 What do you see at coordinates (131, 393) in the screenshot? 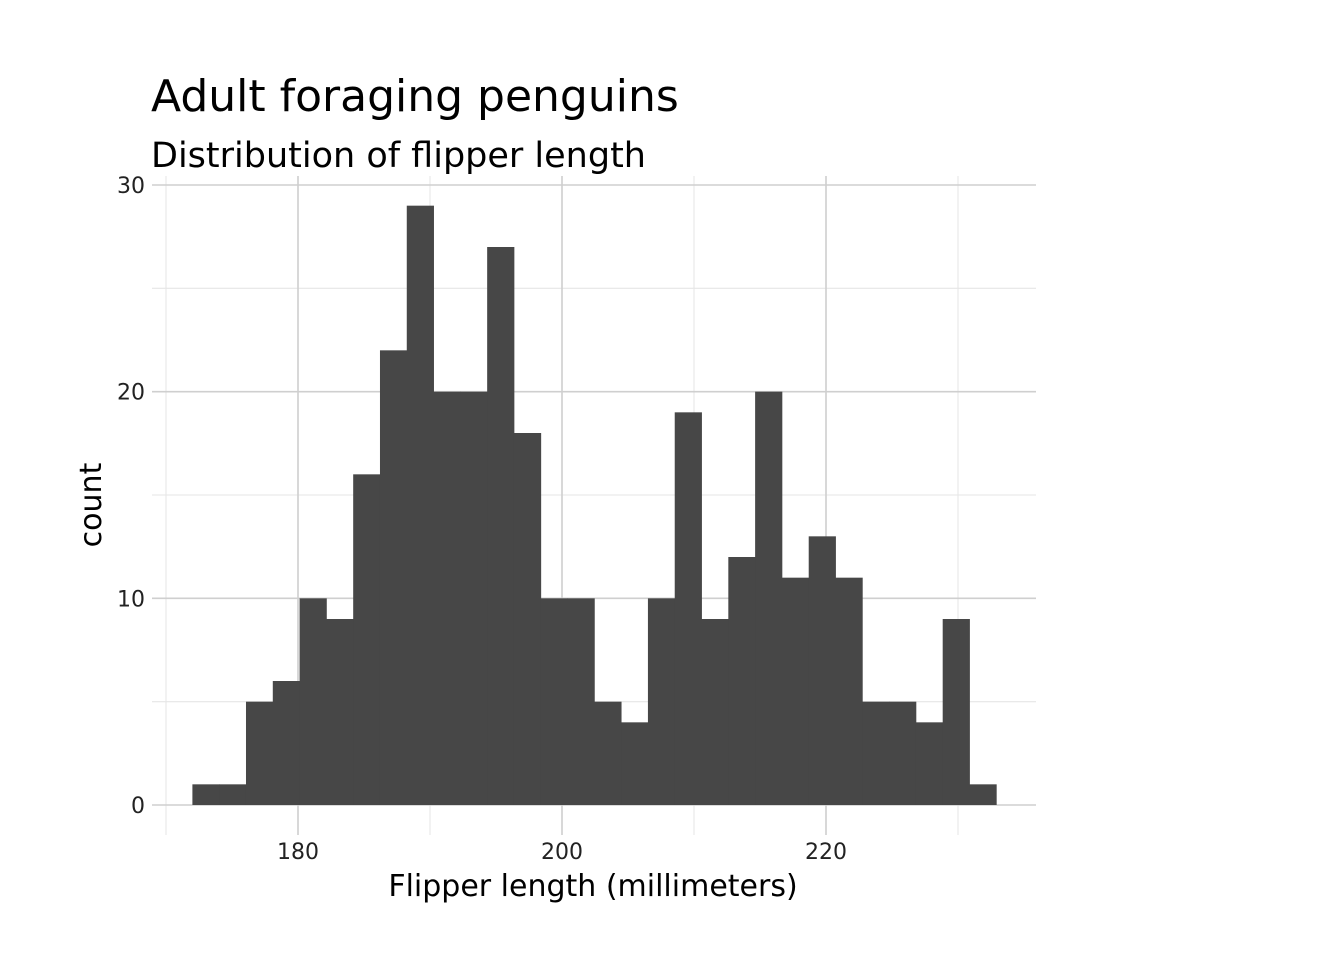
I see `y-tick-label: 20` at bounding box center [131, 393].